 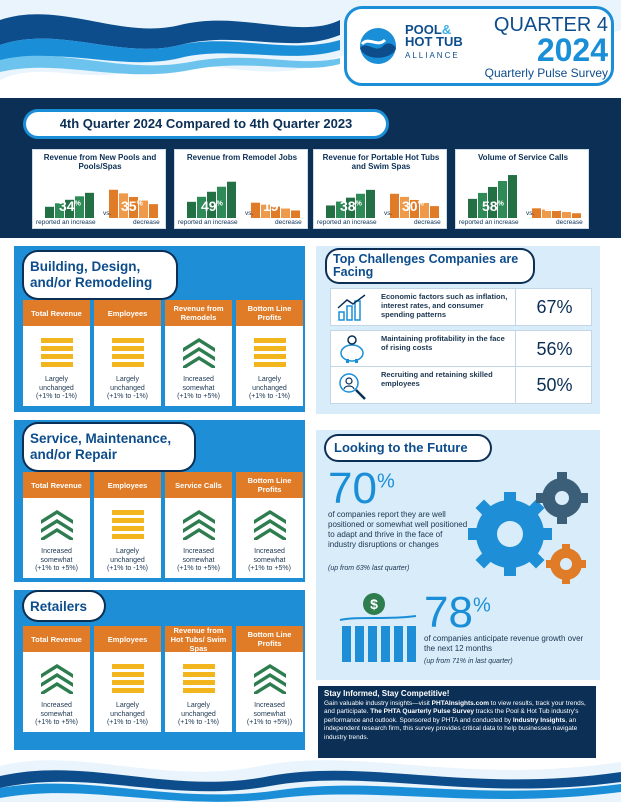 I want to click on stat-card-title: Volume of Service Calls, so click(x=523, y=157).